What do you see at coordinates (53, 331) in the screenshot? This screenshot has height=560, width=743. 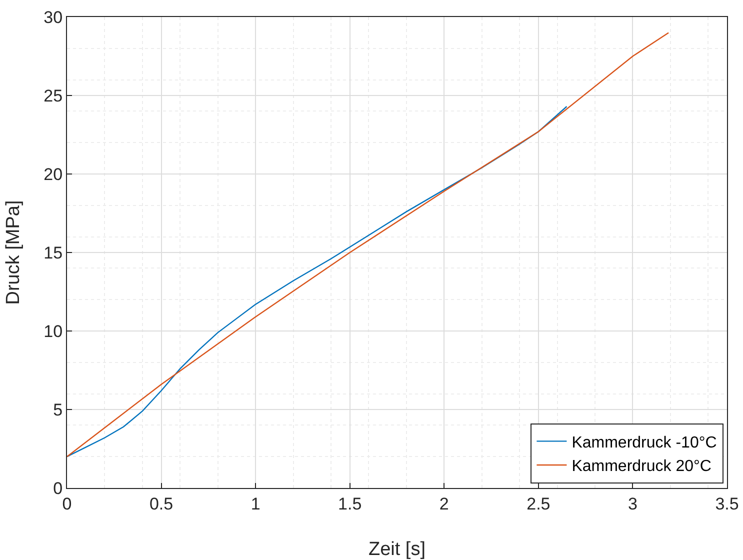 I see `y-tick-label: 10` at bounding box center [53, 331].